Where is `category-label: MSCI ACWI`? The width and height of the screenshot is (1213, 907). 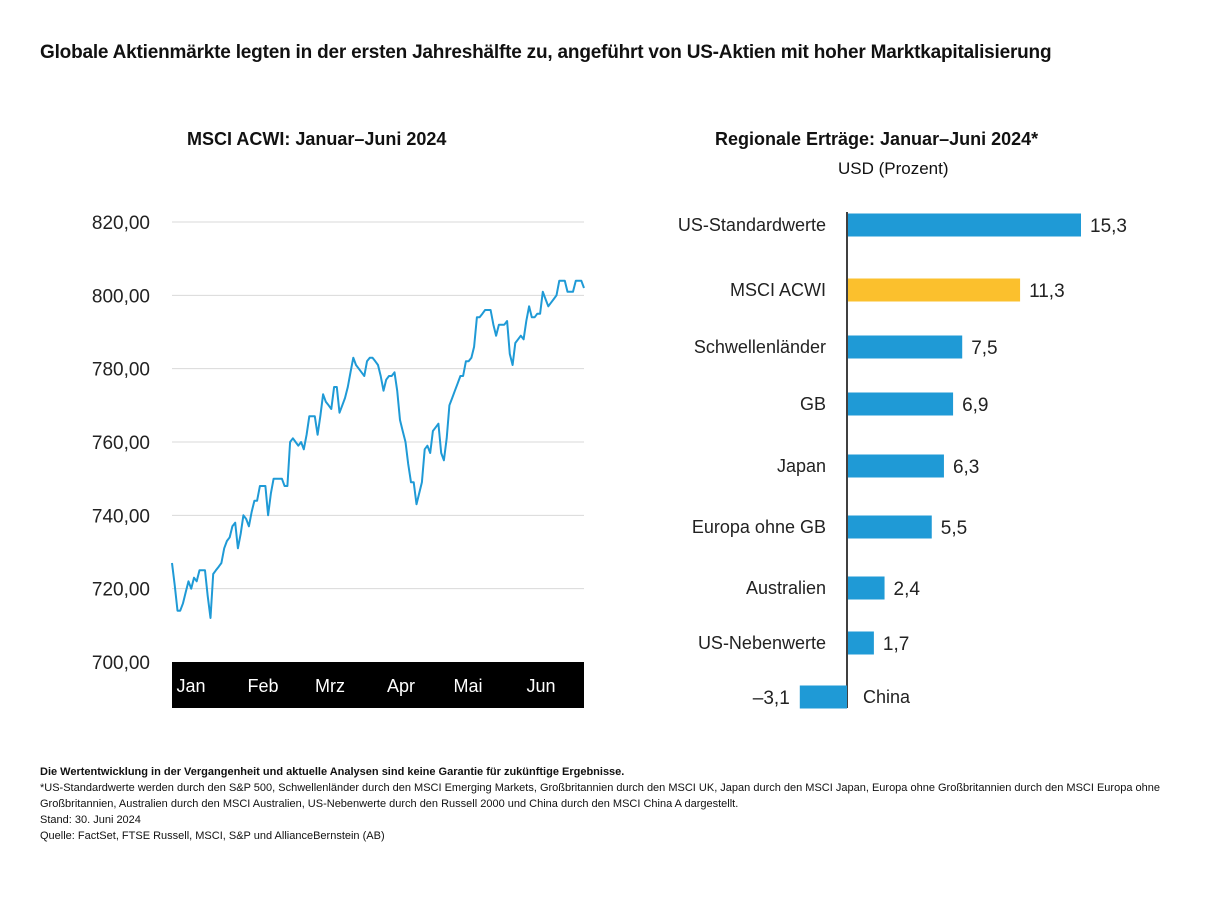
category-label: MSCI ACWI is located at coordinates (778, 290).